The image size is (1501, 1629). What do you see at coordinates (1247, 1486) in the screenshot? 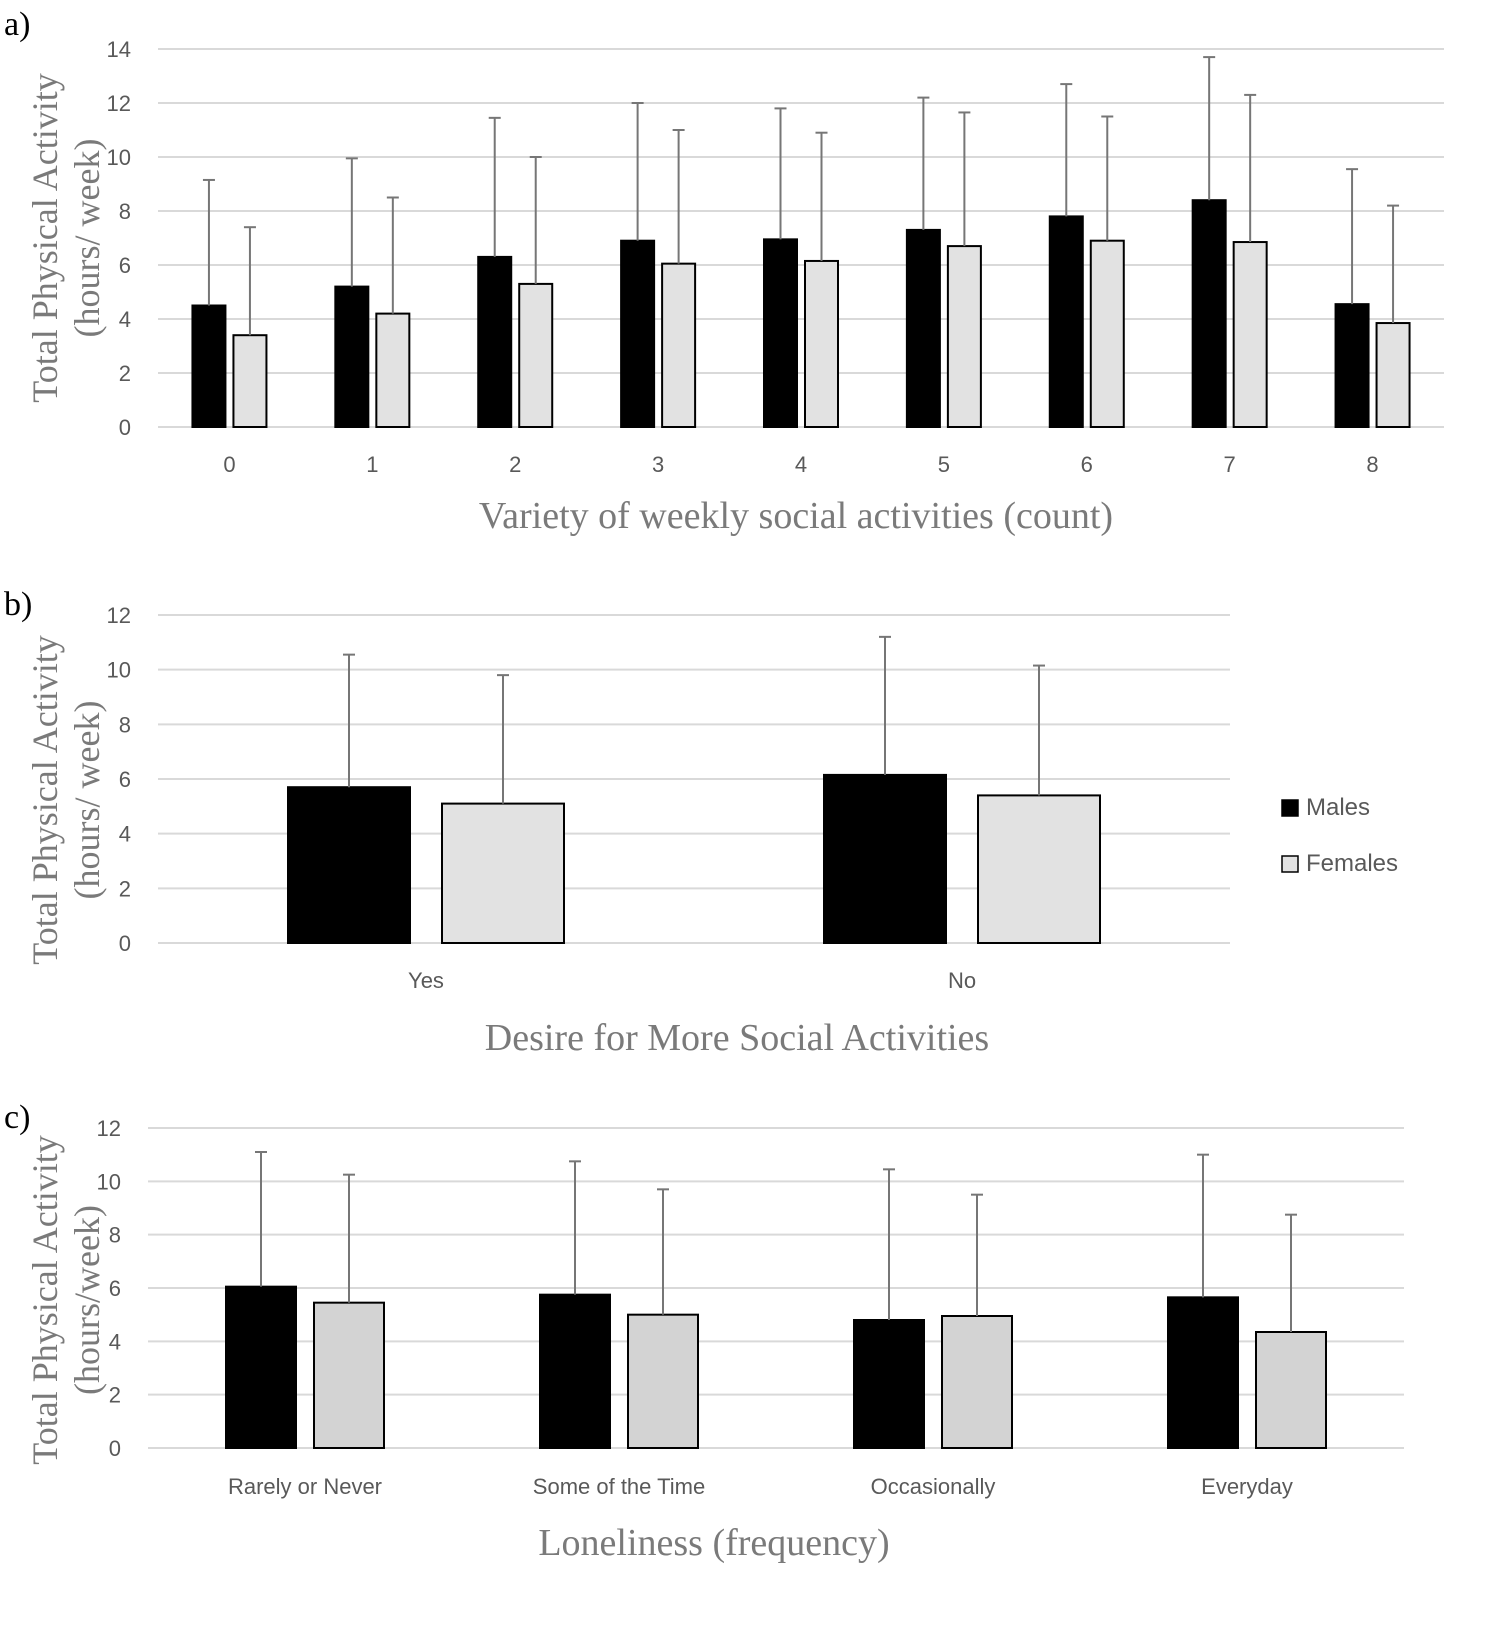
I see `x-tick-label: Everyday` at bounding box center [1247, 1486].